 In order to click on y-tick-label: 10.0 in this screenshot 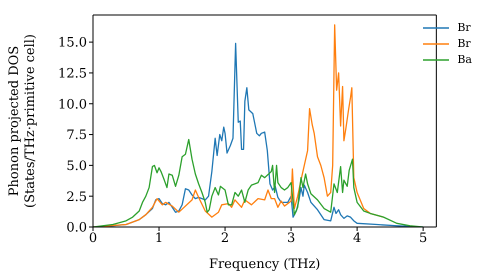, I will do `click(72, 104)`.